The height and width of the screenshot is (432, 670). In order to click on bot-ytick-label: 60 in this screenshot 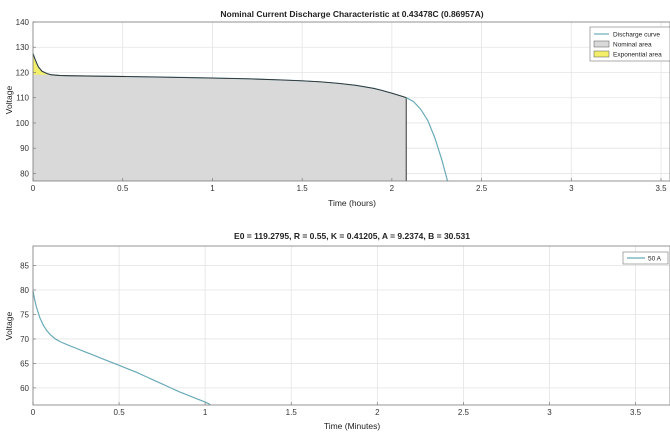, I will do `click(24, 388)`.